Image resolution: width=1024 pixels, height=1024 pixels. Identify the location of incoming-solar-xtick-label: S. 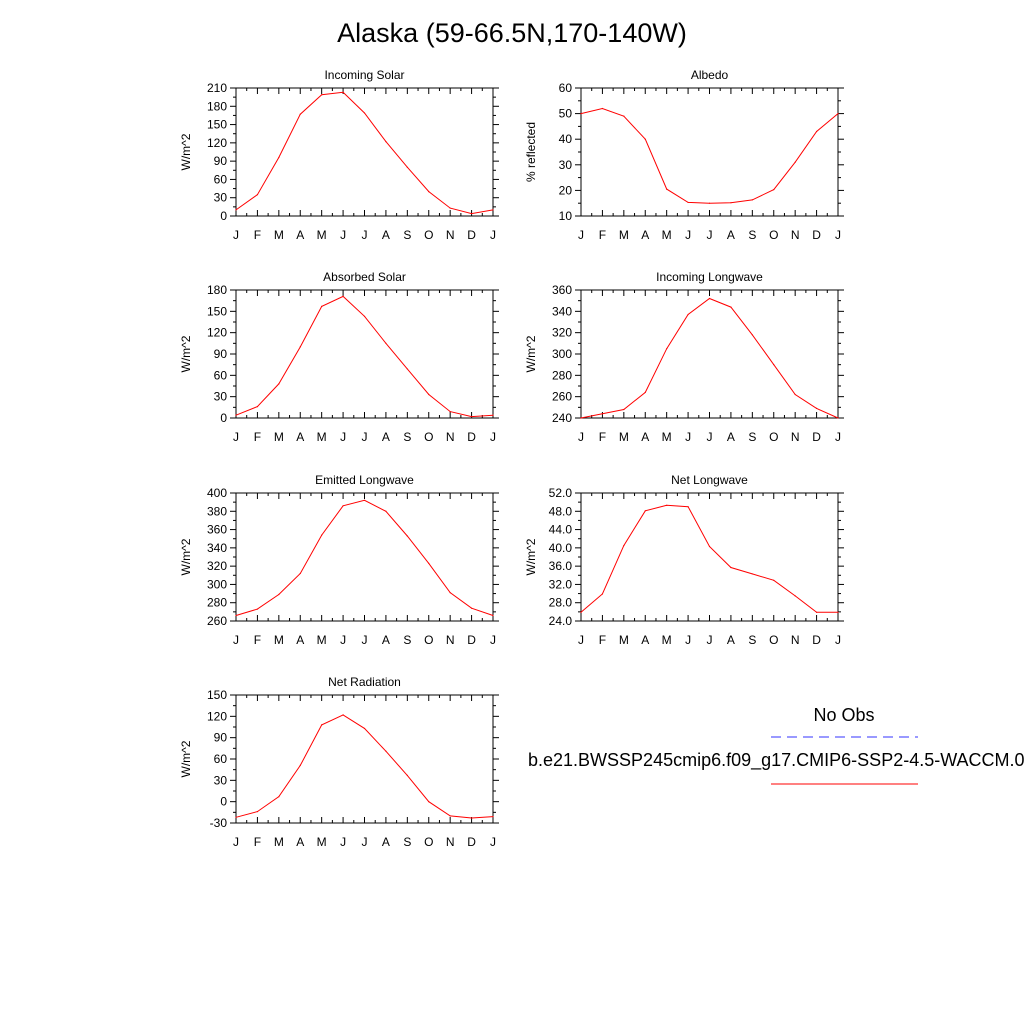
(407, 235).